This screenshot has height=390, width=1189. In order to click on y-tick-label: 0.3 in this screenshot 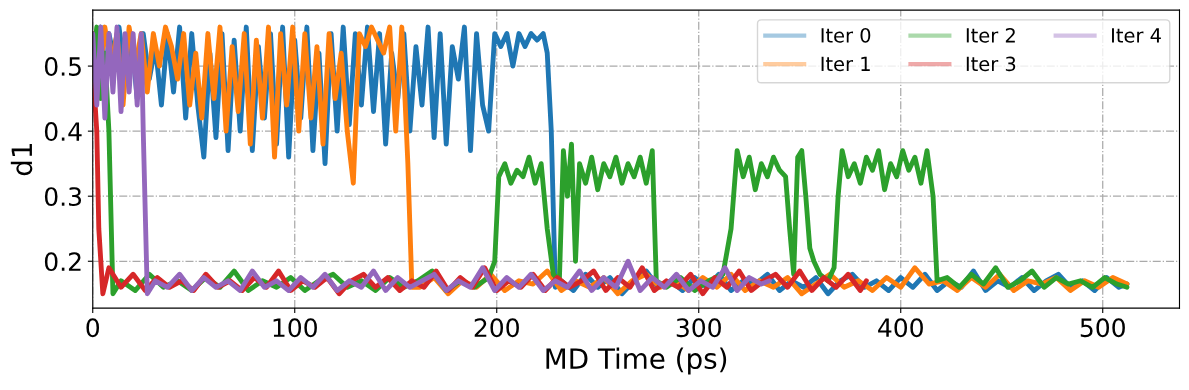, I will do `click(63, 197)`.